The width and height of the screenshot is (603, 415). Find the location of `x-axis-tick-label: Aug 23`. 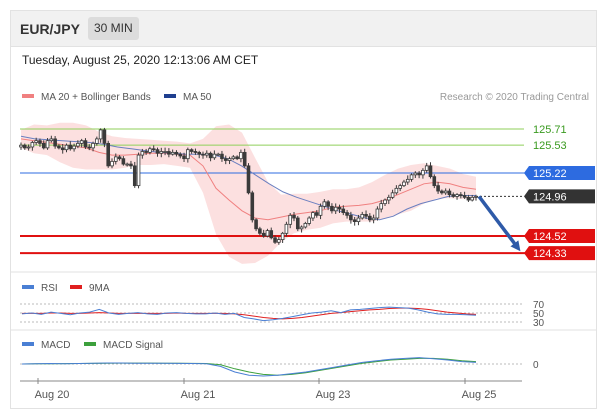

x-axis-tick-label: Aug 23 is located at coordinates (333, 395).